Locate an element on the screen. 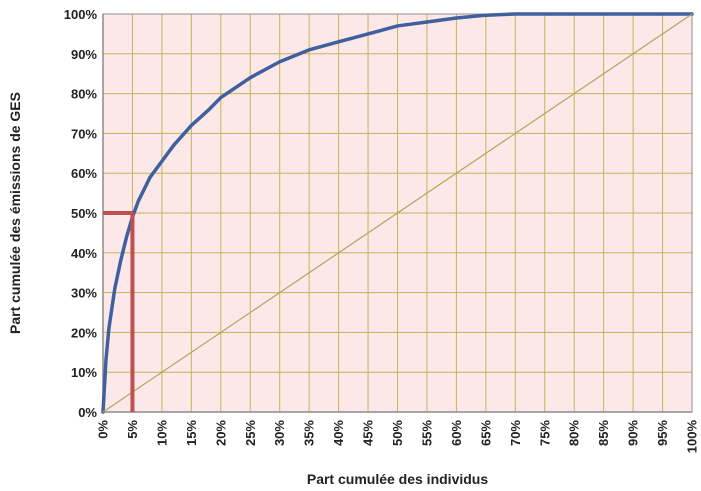 The height and width of the screenshot is (491, 701). x-tick-label: 40% is located at coordinates (338, 433).